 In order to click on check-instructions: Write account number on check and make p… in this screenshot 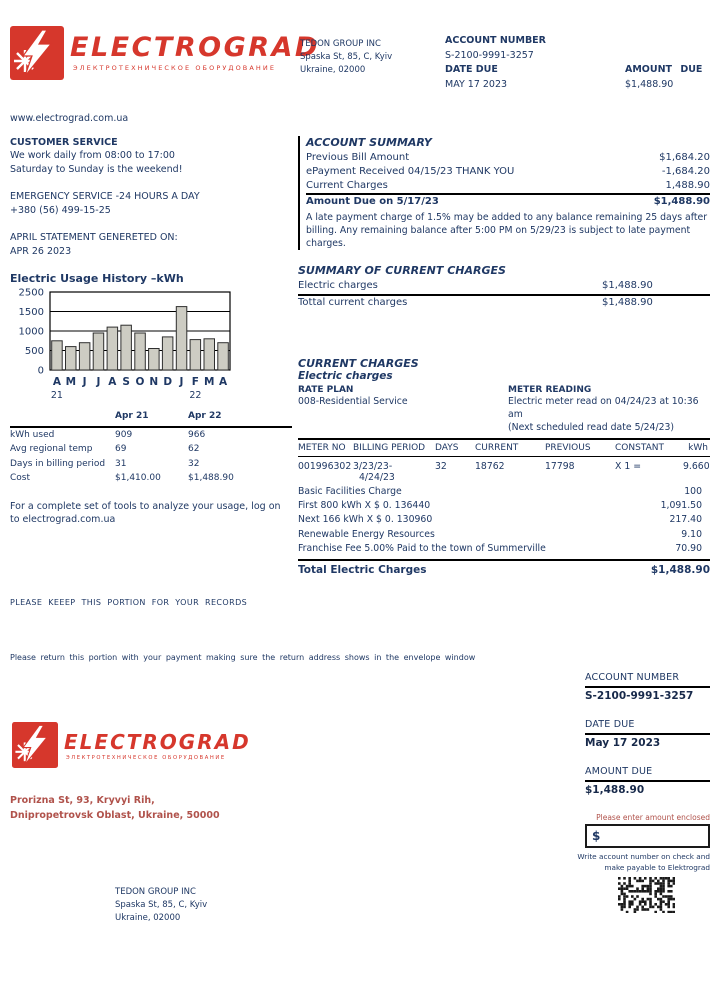, I will do `click(643, 862)`.